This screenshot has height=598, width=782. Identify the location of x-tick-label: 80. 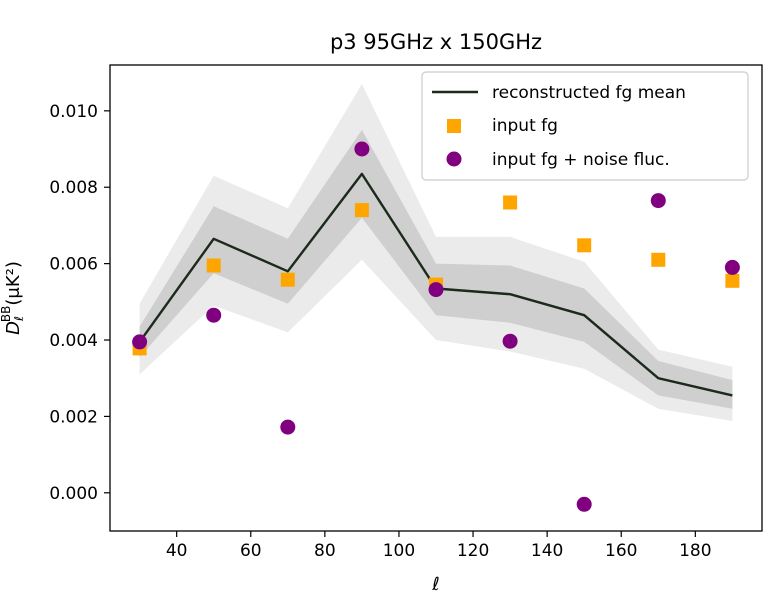
(325, 551).